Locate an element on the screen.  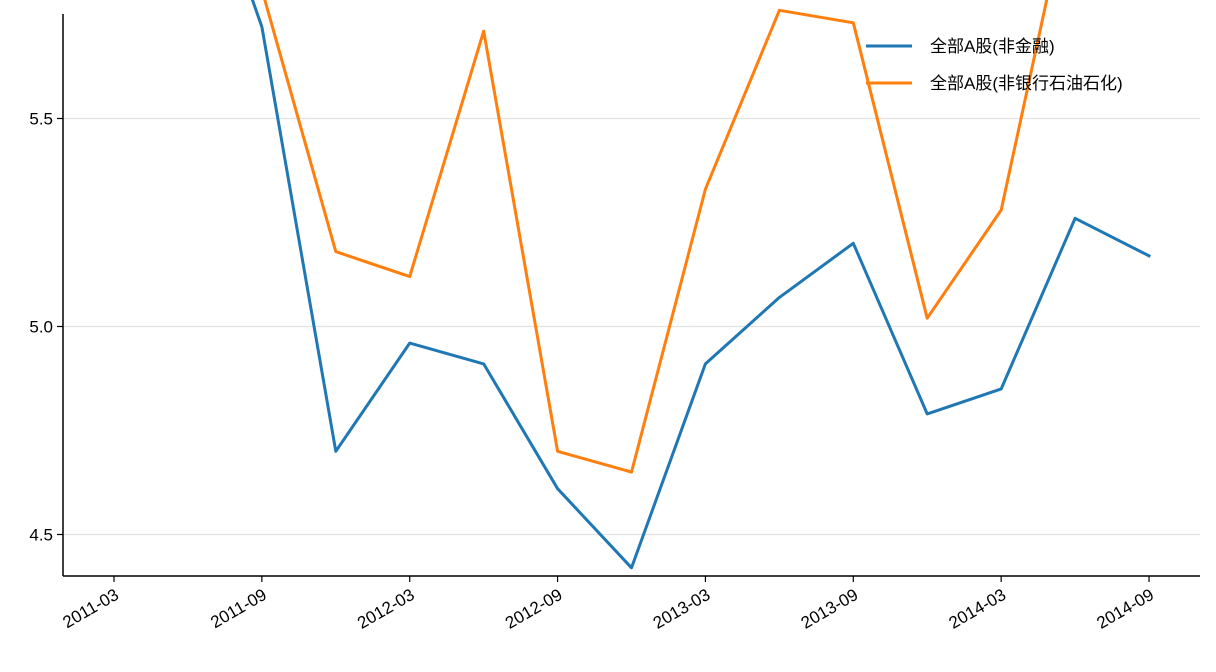
x-tick-label: 2011-03 is located at coordinates (91, 608).